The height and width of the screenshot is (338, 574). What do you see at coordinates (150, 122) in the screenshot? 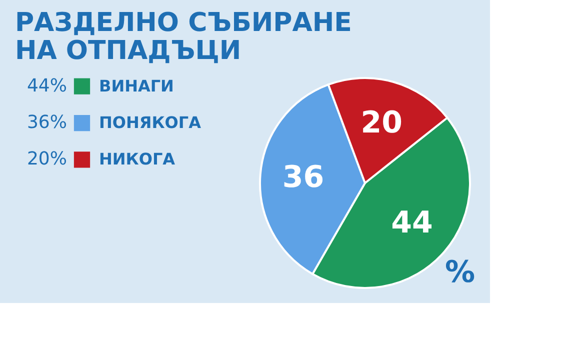
I see `legend-label: ПОНЯКОГА` at bounding box center [150, 122].